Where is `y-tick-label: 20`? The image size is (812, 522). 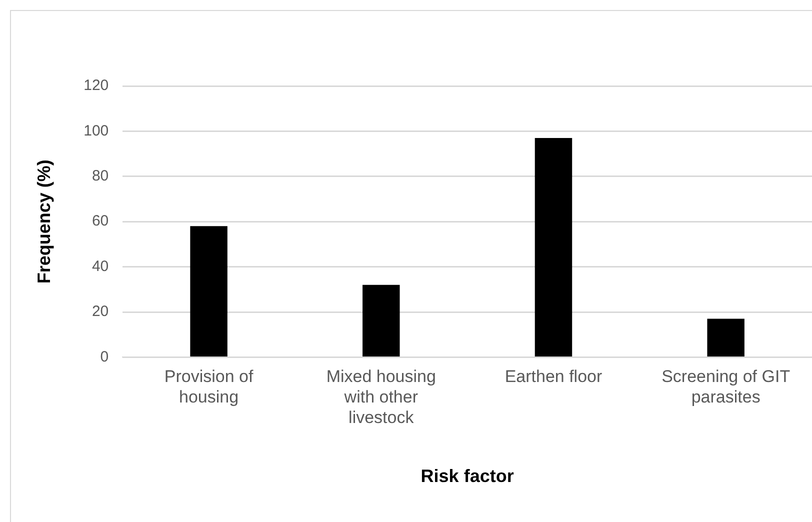
y-tick-label: 20 is located at coordinates (100, 311).